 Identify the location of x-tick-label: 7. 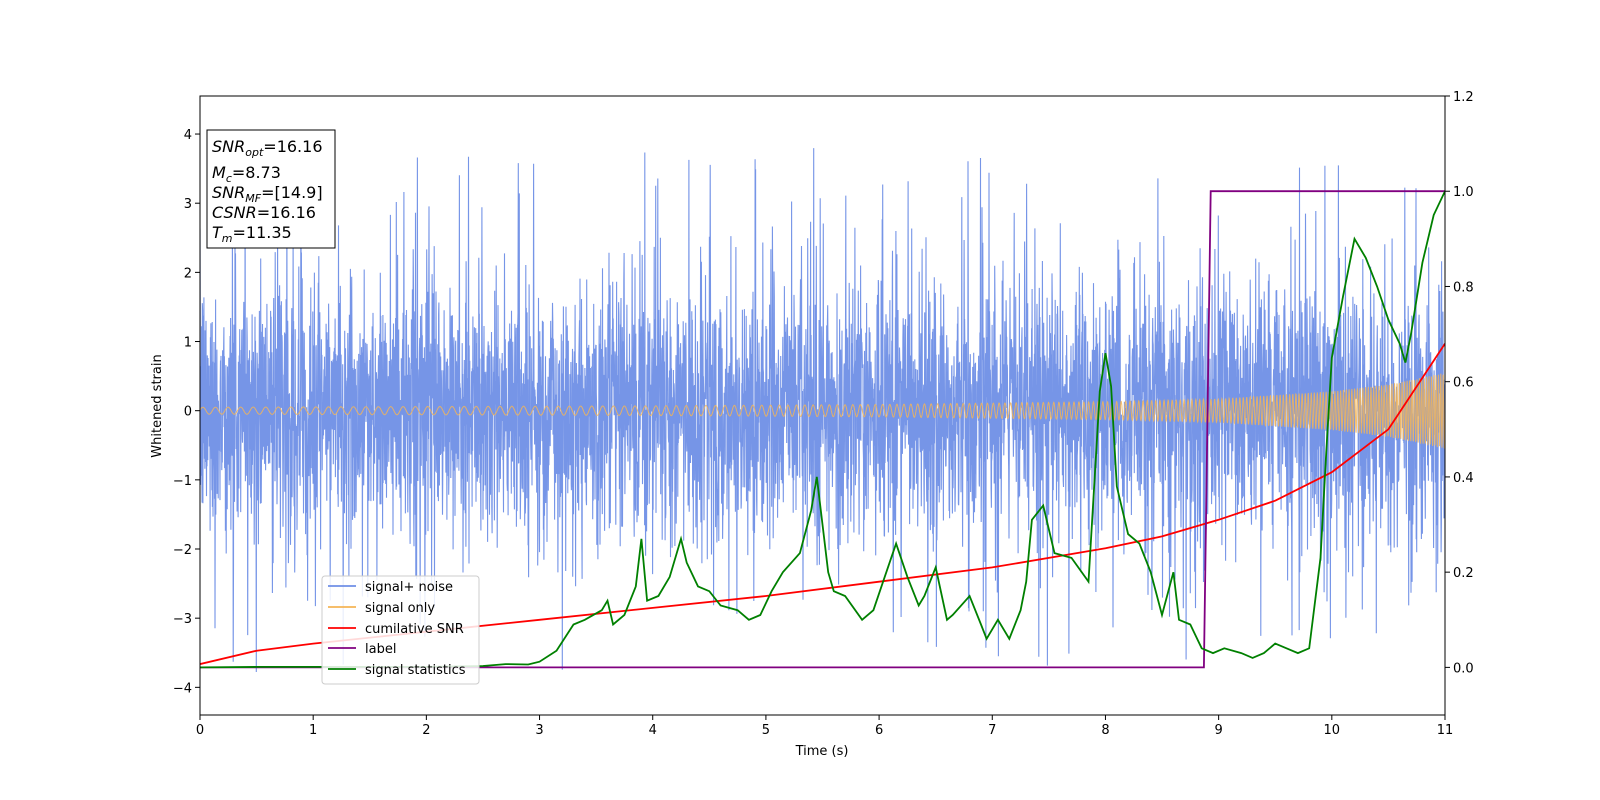
(992, 730).